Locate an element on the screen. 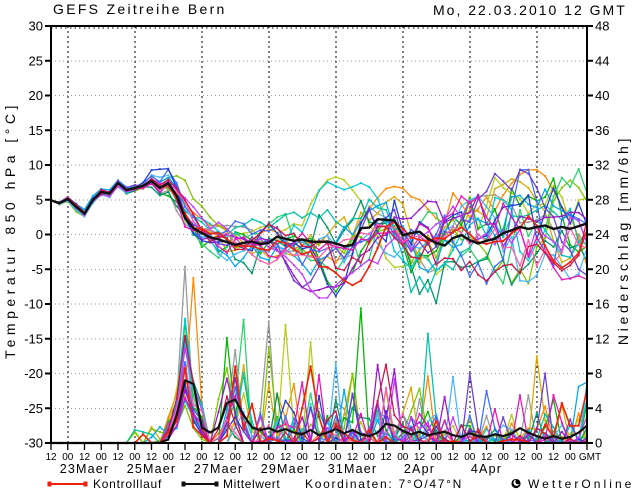 The image size is (634, 490). svg-text: -25 is located at coordinates (33, 408).